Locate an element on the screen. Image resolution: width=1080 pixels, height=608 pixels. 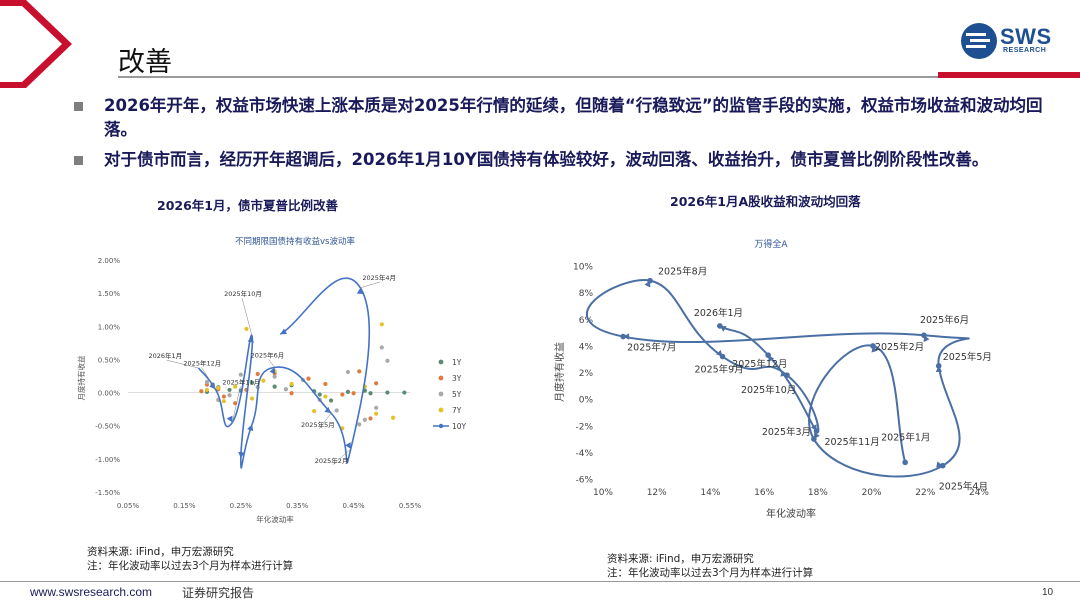
y-tick-label: 2% is located at coordinates (586, 374).